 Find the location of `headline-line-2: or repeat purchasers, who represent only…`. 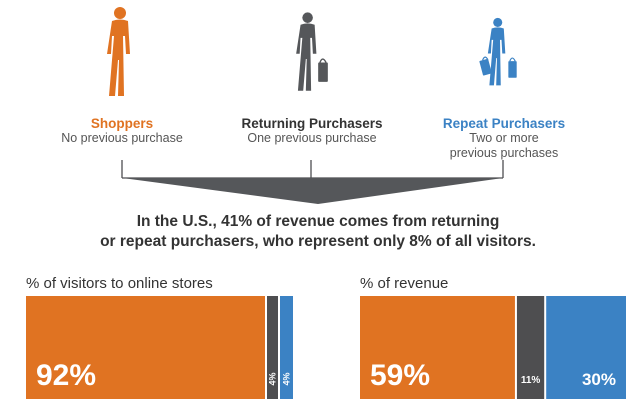

headline-line-2: or repeat purchasers, who represent only… is located at coordinates (318, 241).